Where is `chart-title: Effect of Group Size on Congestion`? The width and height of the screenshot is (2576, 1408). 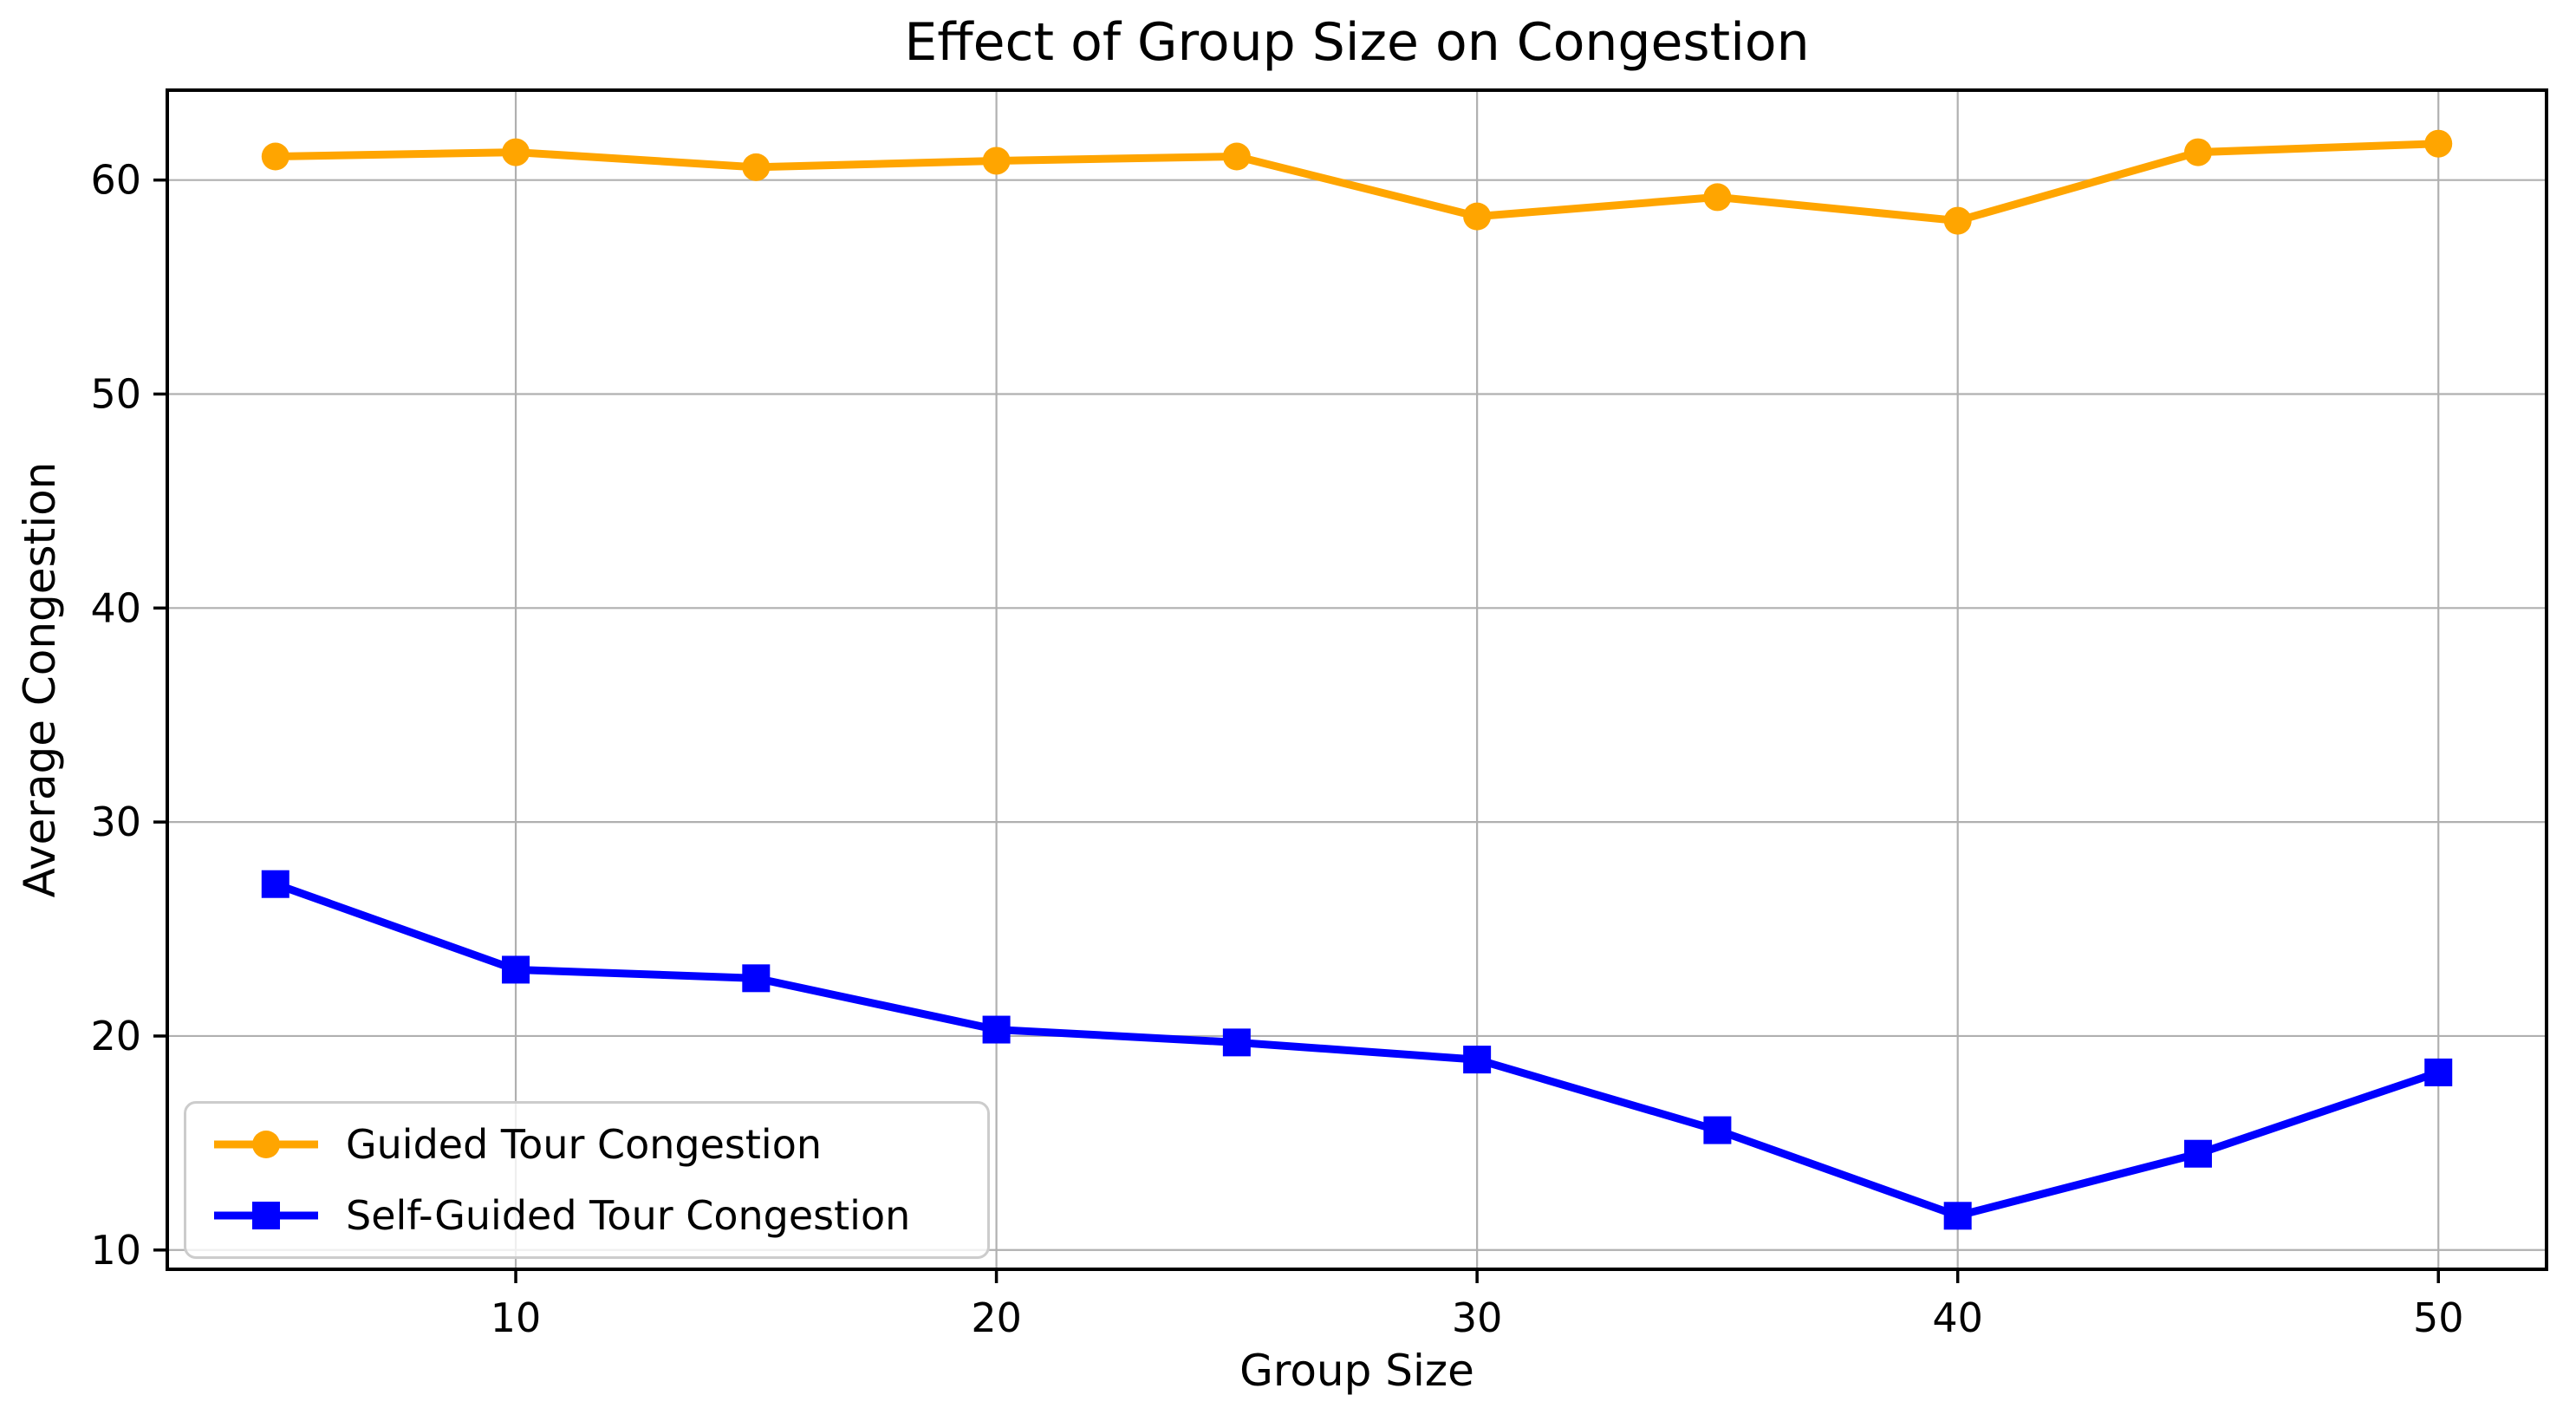 chart-title: Effect of Group Size on Congestion is located at coordinates (1357, 42).